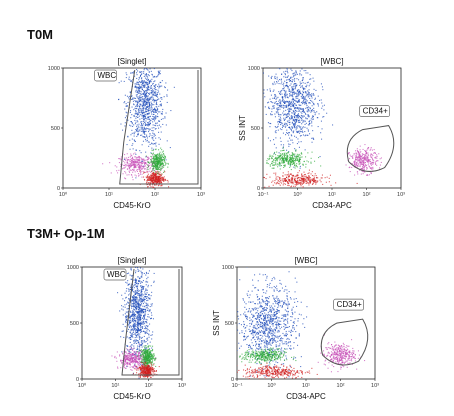 The height and width of the screenshot is (416, 454). Describe the element at coordinates (258, 189) in the screenshot. I see `y-tick-label: 0` at that location.